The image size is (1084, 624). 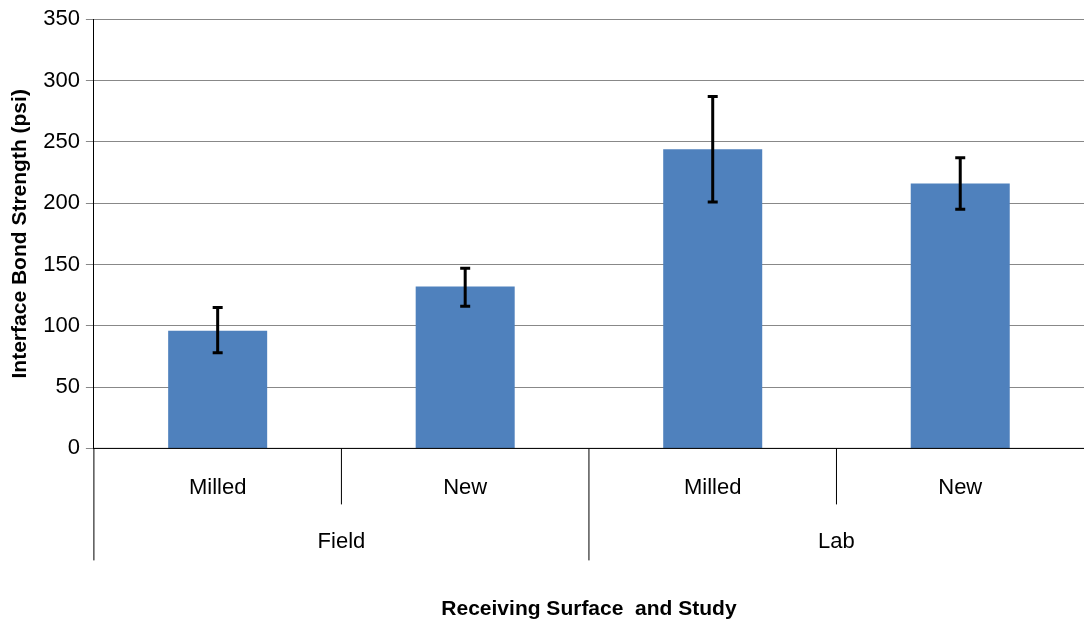 I want to click on y-tick-label: 200, so click(x=61, y=202).